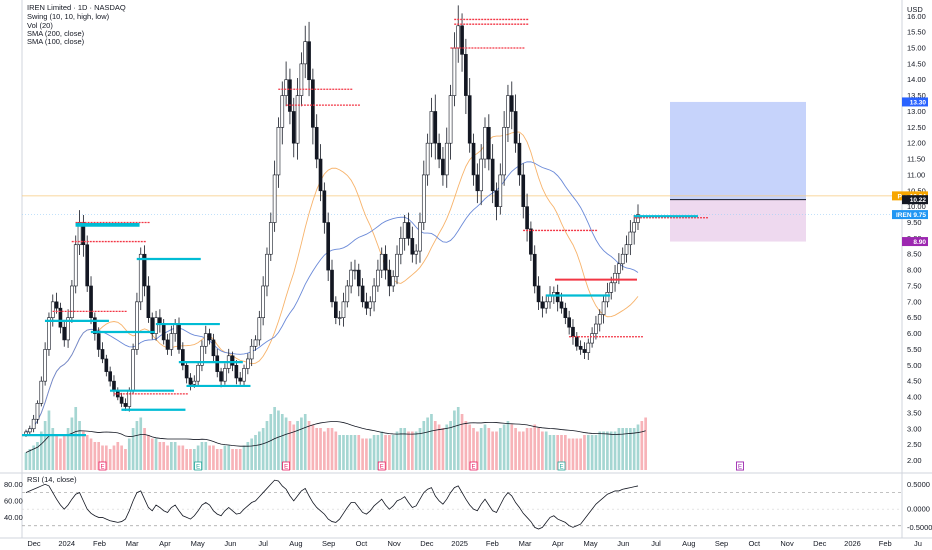 The width and height of the screenshot is (932, 550). Describe the element at coordinates (914, 222) in the screenshot. I see `y-tick-label: 9.50` at that location.